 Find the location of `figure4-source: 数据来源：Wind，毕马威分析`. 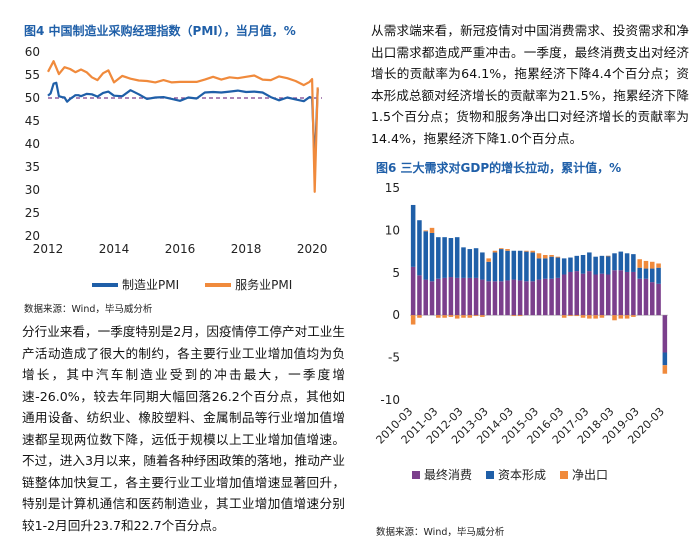

figure4-source: 数据来源：Wind，毕马威分析 is located at coordinates (88, 309).